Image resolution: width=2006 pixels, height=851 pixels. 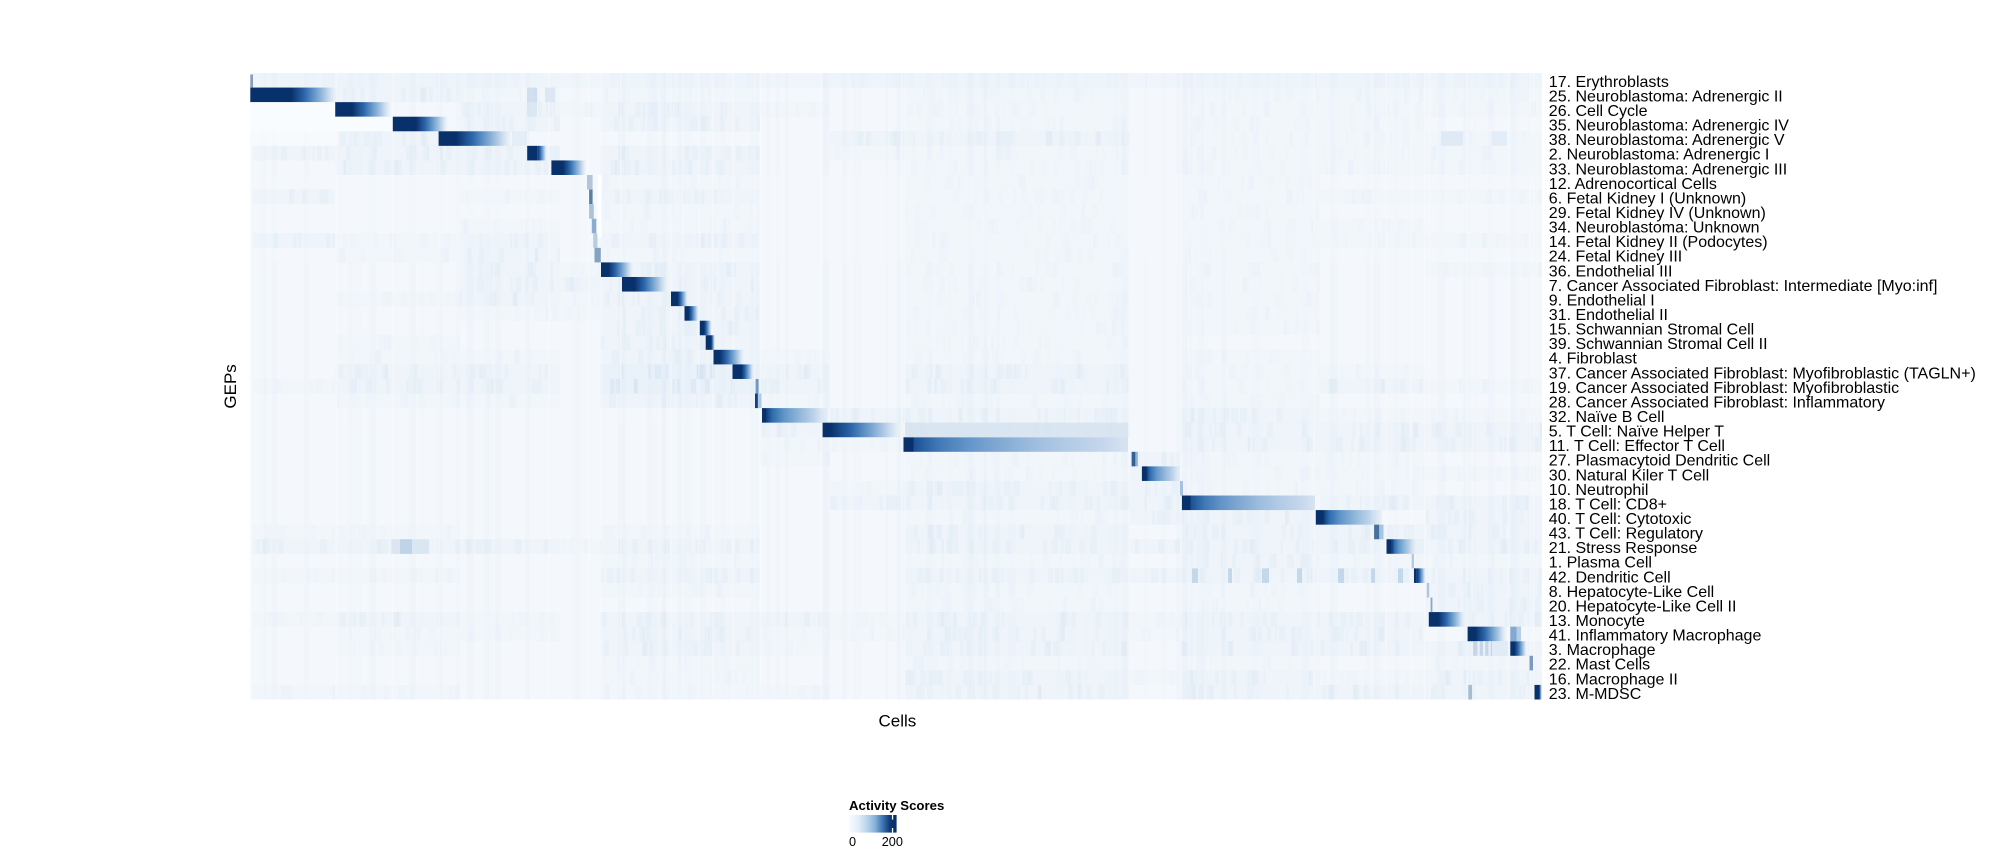 I want to click on svg-text: 30. Natural Kiler T Cell, so click(x=1629, y=475).